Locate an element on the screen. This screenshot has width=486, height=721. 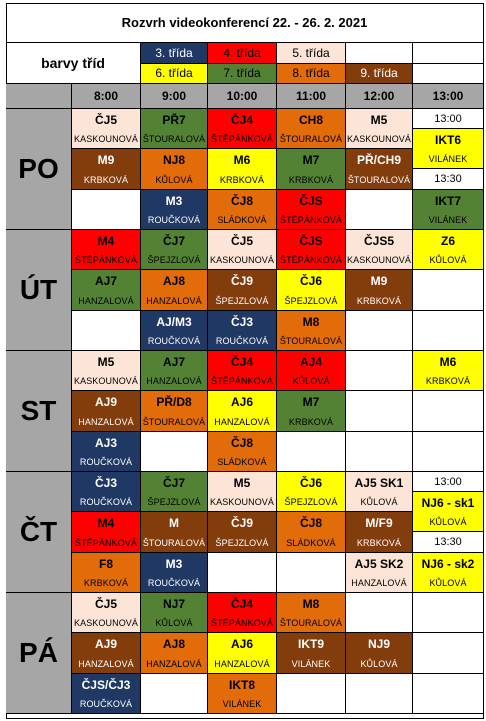
subject-label: Z6 is located at coordinates (447, 240).